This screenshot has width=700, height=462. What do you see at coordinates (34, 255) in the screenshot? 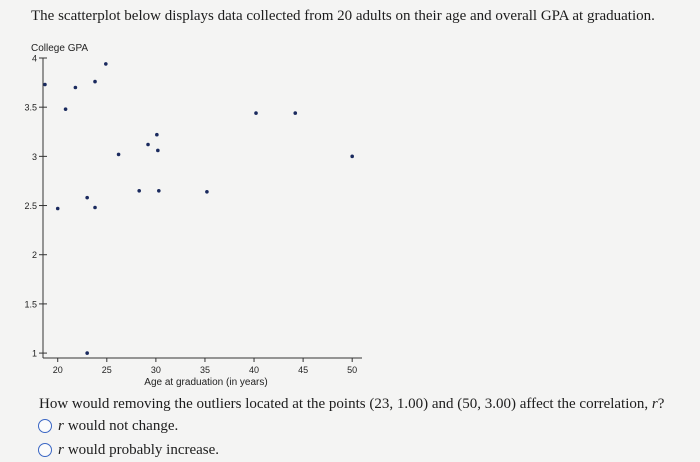
I see `y-tick-label: 2` at bounding box center [34, 255].